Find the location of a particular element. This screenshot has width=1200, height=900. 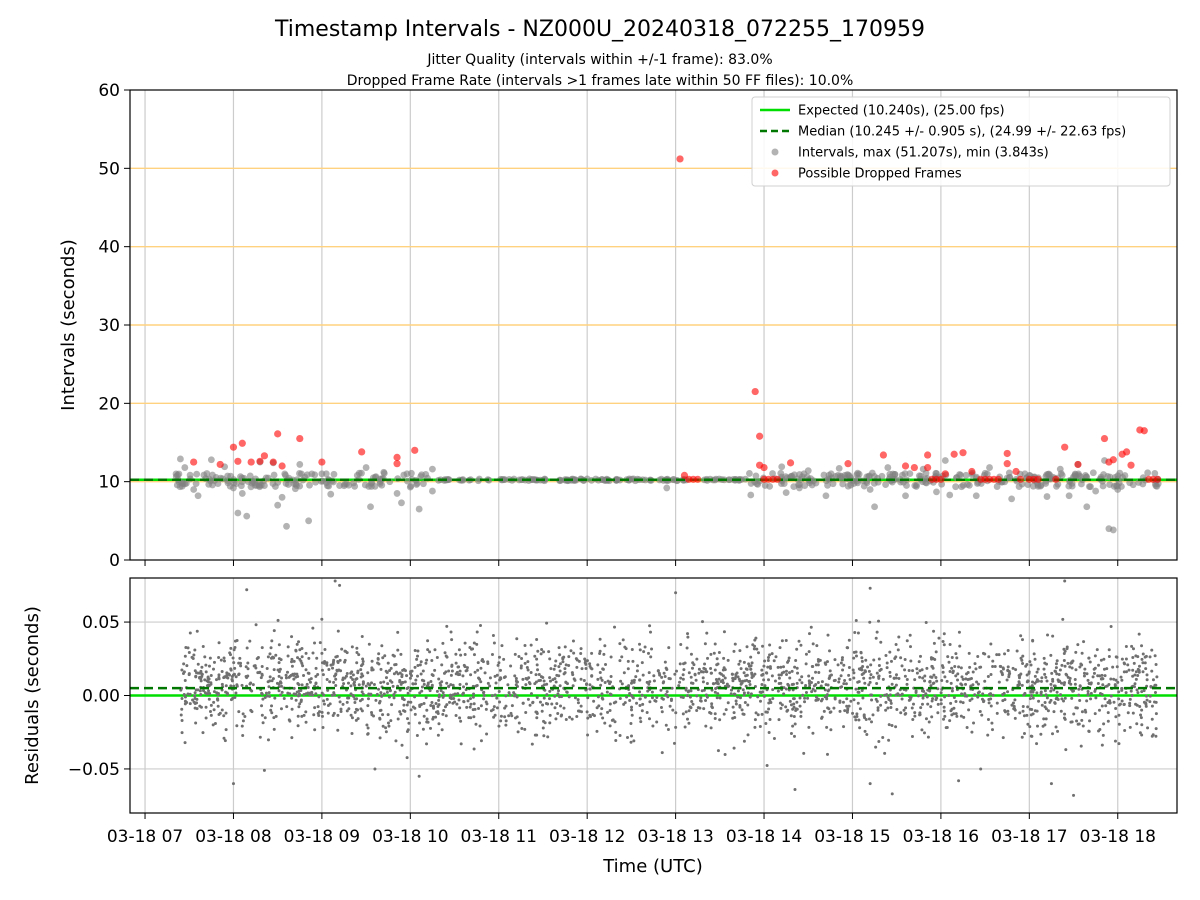

x-tick-label: 03-18 12 is located at coordinates (587, 837).